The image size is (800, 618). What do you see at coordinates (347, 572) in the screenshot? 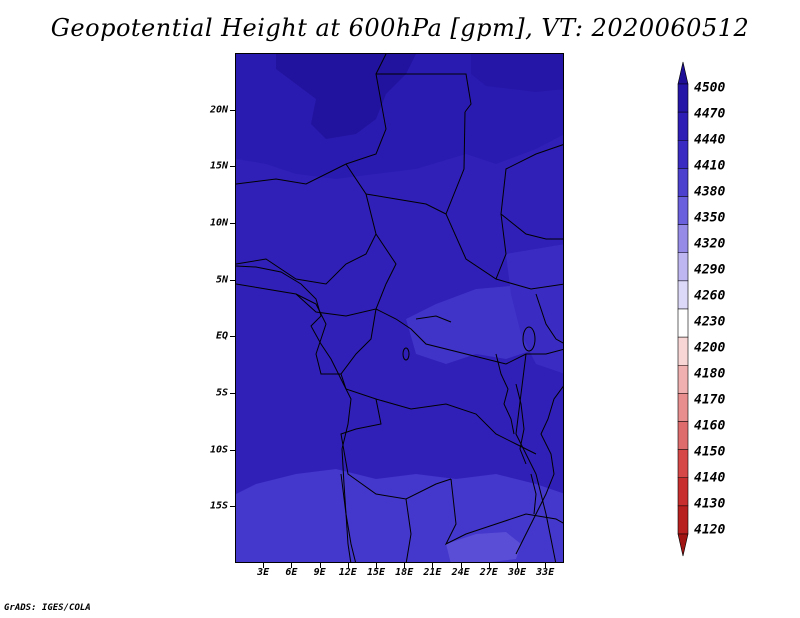
I see `lon-tick-label: 12E` at bounding box center [347, 572].